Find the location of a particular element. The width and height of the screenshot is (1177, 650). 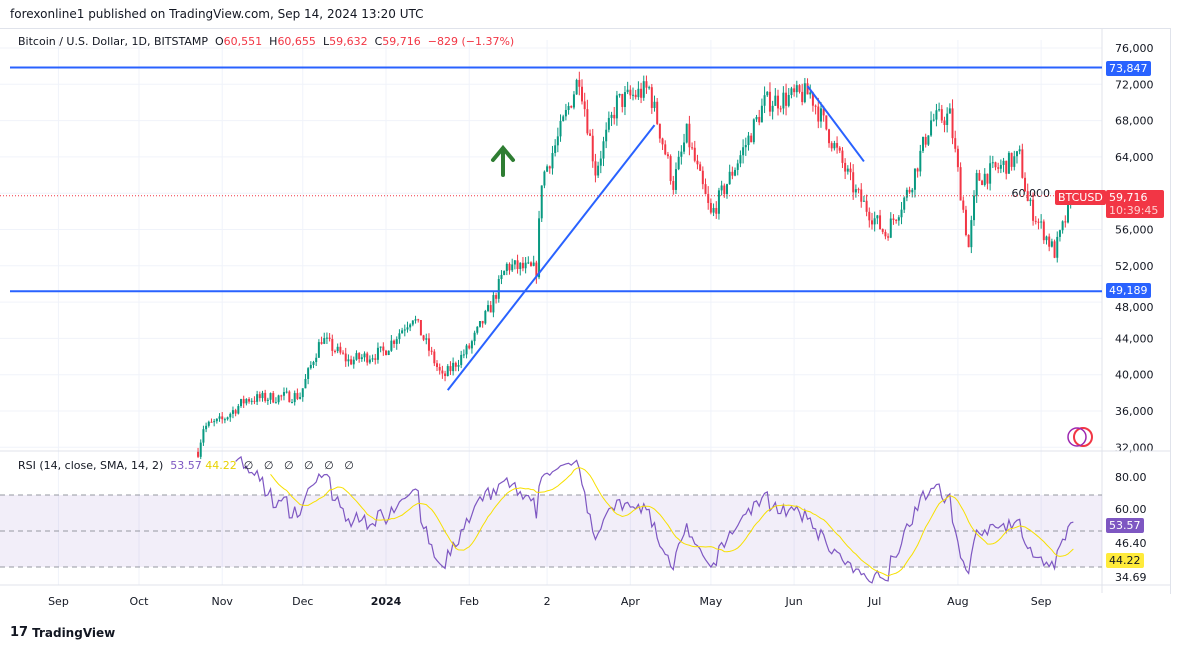

price-axis-label: 64,000 is located at coordinates (1134, 157).